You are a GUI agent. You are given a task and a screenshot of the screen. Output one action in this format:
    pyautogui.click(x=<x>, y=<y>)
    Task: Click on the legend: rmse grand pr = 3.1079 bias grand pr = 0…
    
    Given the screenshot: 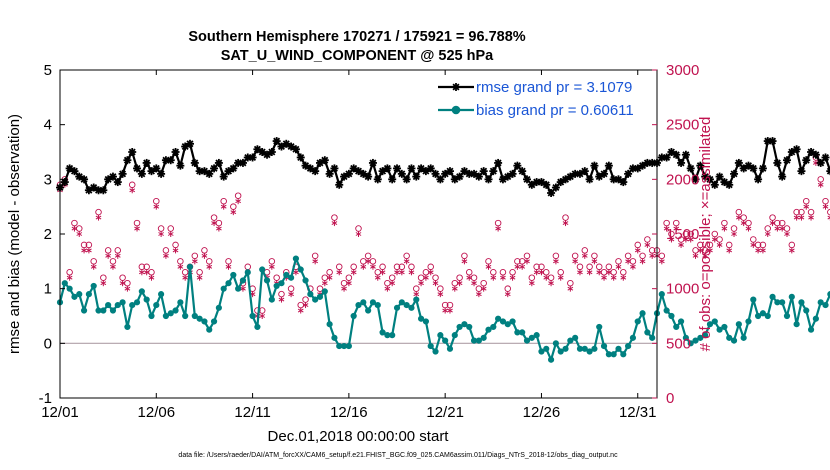 What is the action you would take?
    pyautogui.click(x=544, y=97)
    